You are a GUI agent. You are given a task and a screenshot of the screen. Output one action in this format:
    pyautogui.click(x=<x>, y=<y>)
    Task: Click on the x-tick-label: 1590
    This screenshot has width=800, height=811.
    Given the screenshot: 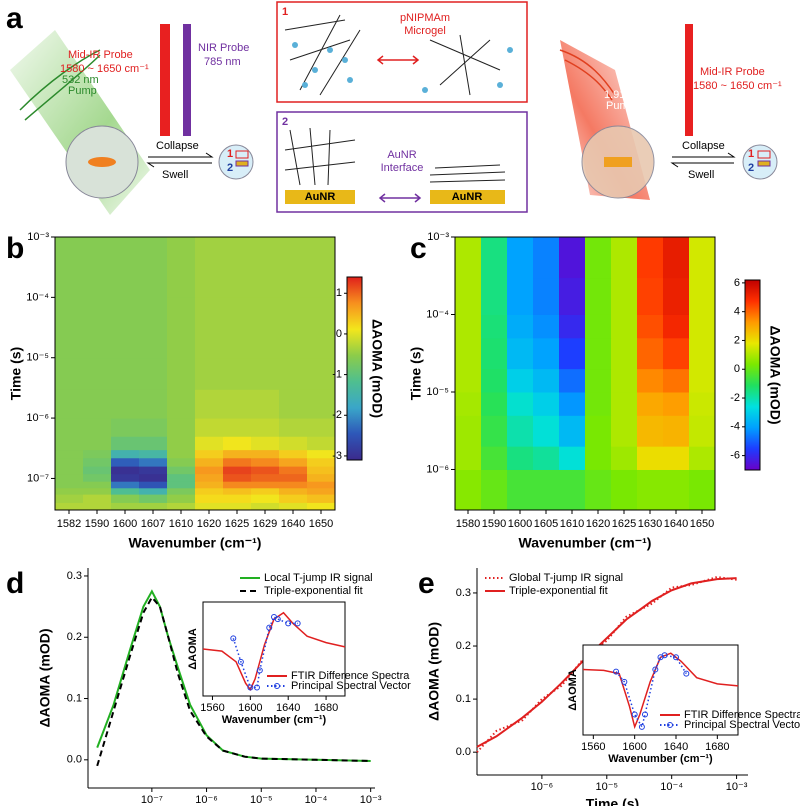 What is the action you would take?
    pyautogui.click(x=494, y=524)
    